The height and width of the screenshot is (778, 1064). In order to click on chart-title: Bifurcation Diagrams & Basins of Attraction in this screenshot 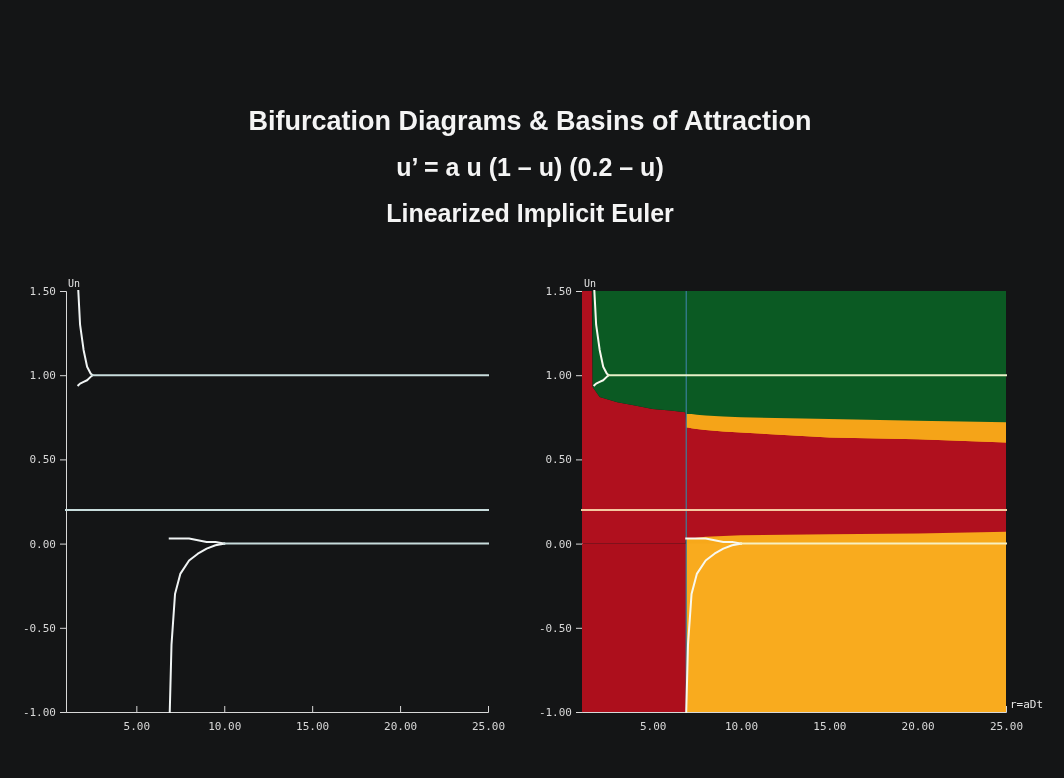, I will do `click(530, 121)`.